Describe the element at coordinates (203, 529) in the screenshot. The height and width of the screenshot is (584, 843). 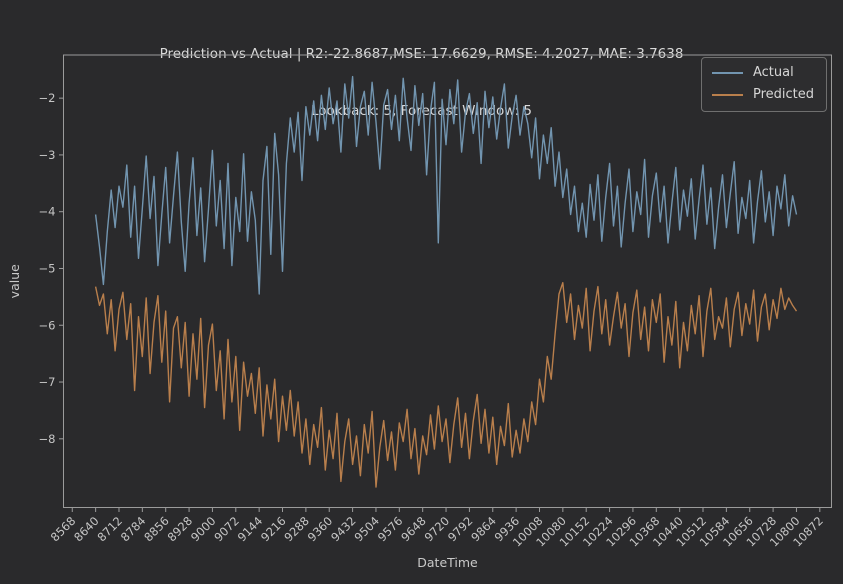
I see `x-tick-label: 9000` at that location.